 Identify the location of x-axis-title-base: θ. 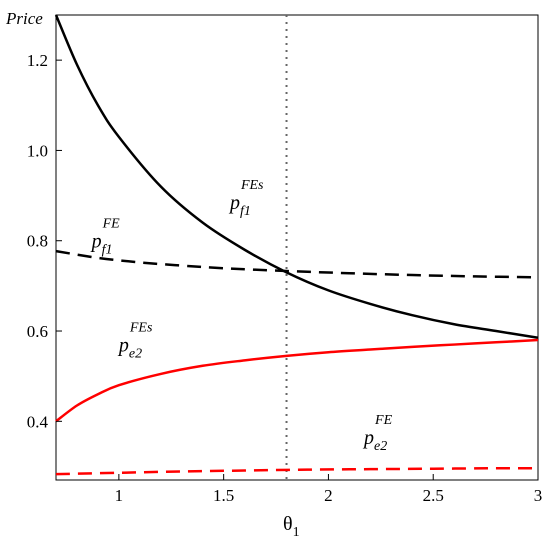
(288, 524).